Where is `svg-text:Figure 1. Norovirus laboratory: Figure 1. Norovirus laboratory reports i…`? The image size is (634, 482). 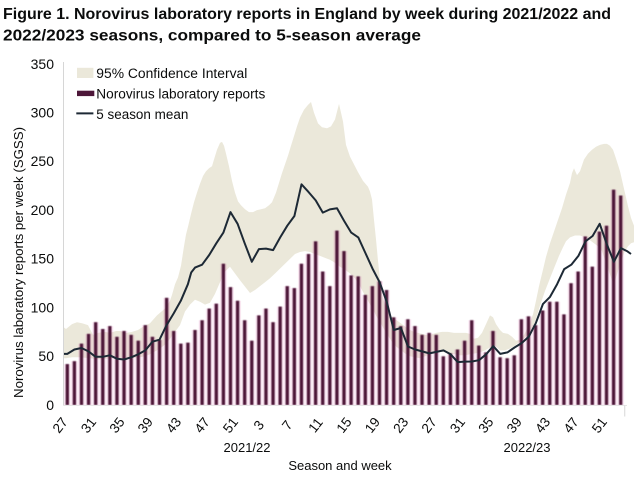
svg-text:Figure 1. Norovirus laboratory: Figure 1. Norovirus laboratory reports i… is located at coordinates (307, 14).